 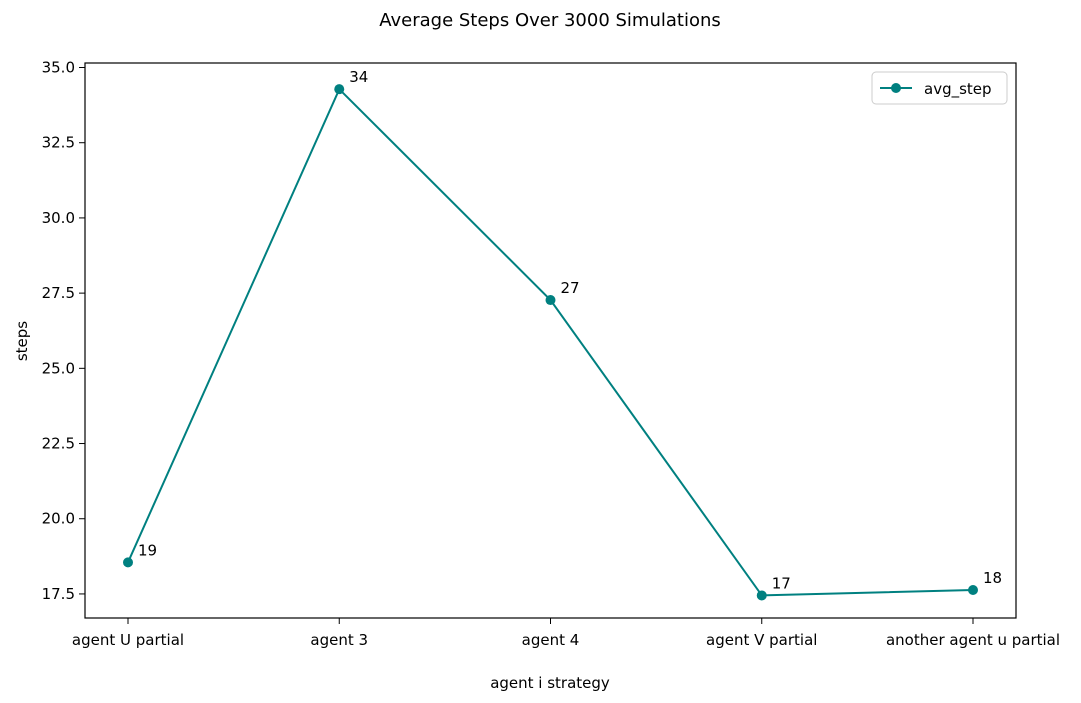 I want to click on x-axis-label: agent i strategy, so click(x=550, y=683).